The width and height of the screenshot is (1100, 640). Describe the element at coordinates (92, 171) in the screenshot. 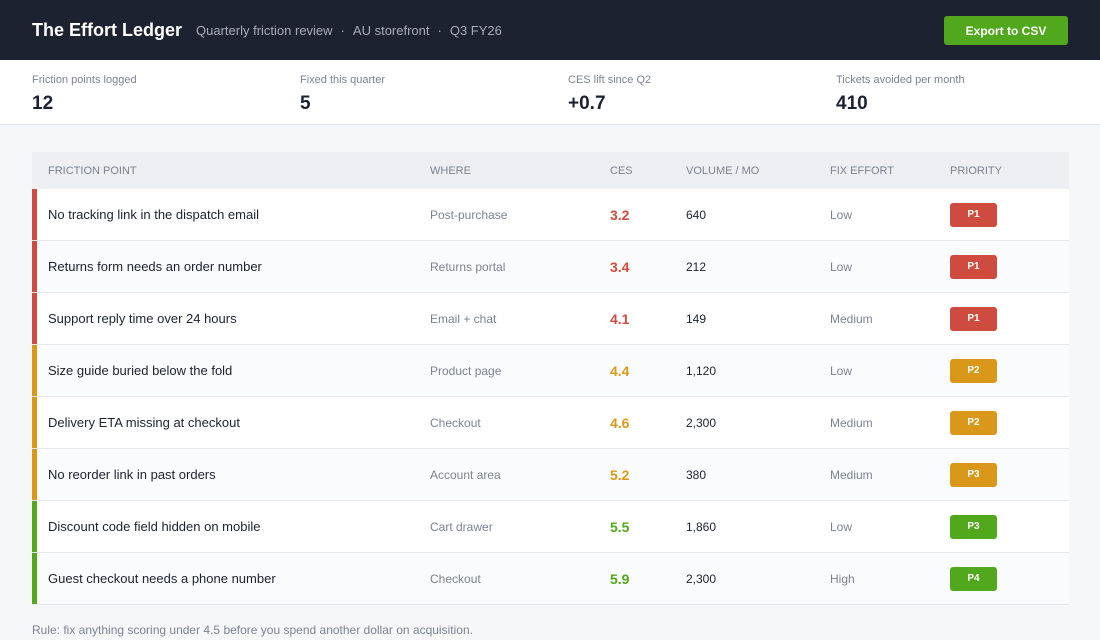

I see `column-header-friction-point: Friction point` at that location.